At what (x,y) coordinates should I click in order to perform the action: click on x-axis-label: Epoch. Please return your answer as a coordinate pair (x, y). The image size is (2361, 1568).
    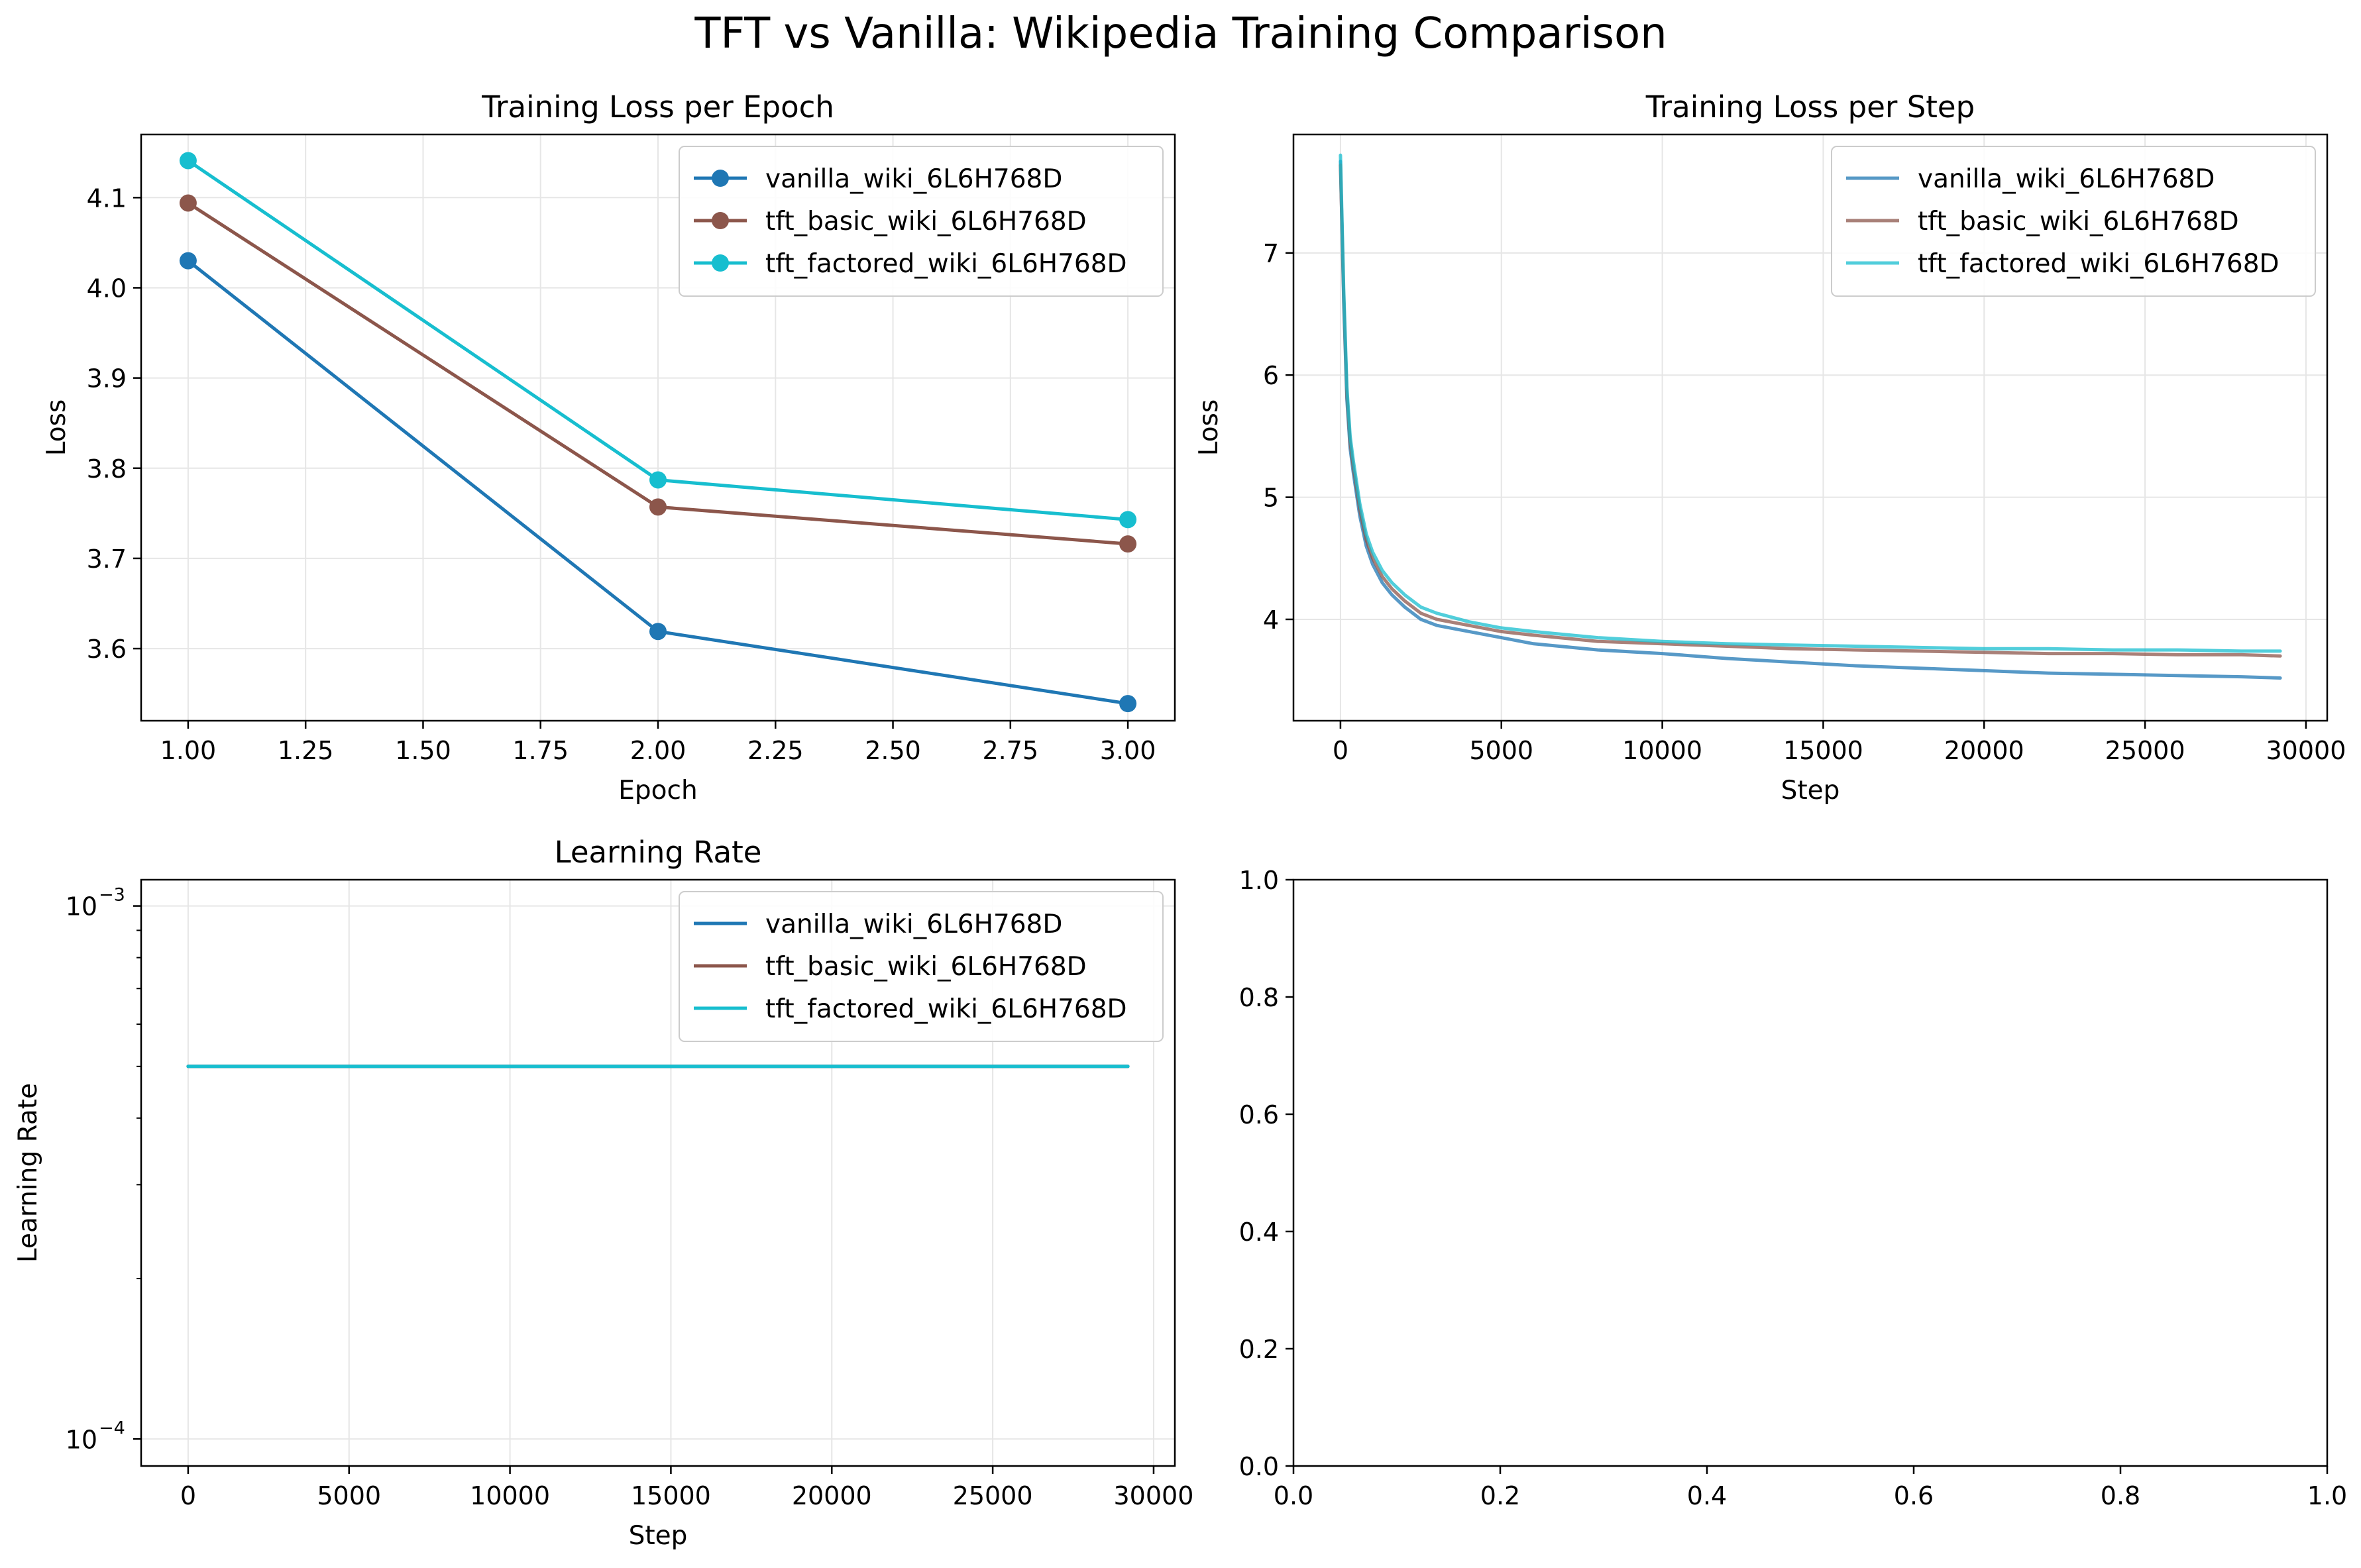
    Looking at the image, I should click on (657, 791).